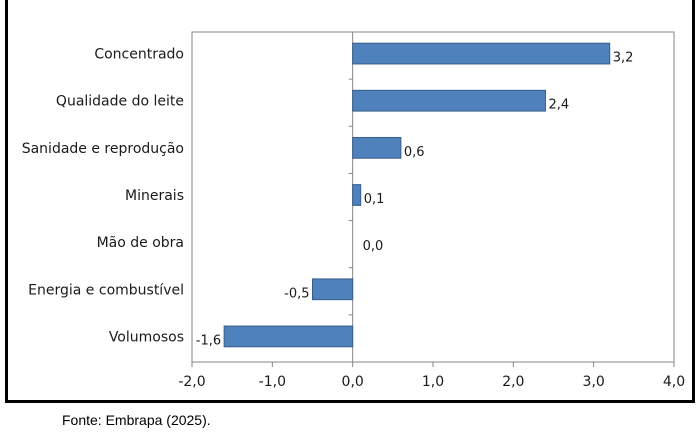  Describe the element at coordinates (414, 152) in the screenshot. I see `value-label: 0,6` at that location.